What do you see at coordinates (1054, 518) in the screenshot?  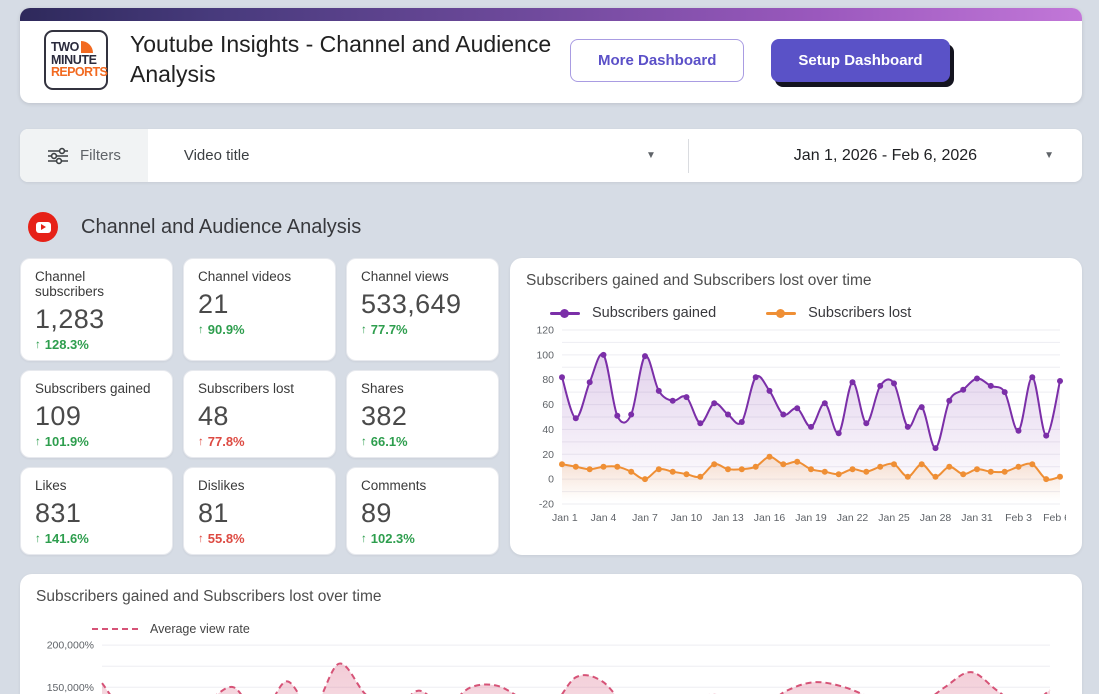 I see `svg-text: Feb 6` at bounding box center [1054, 518].